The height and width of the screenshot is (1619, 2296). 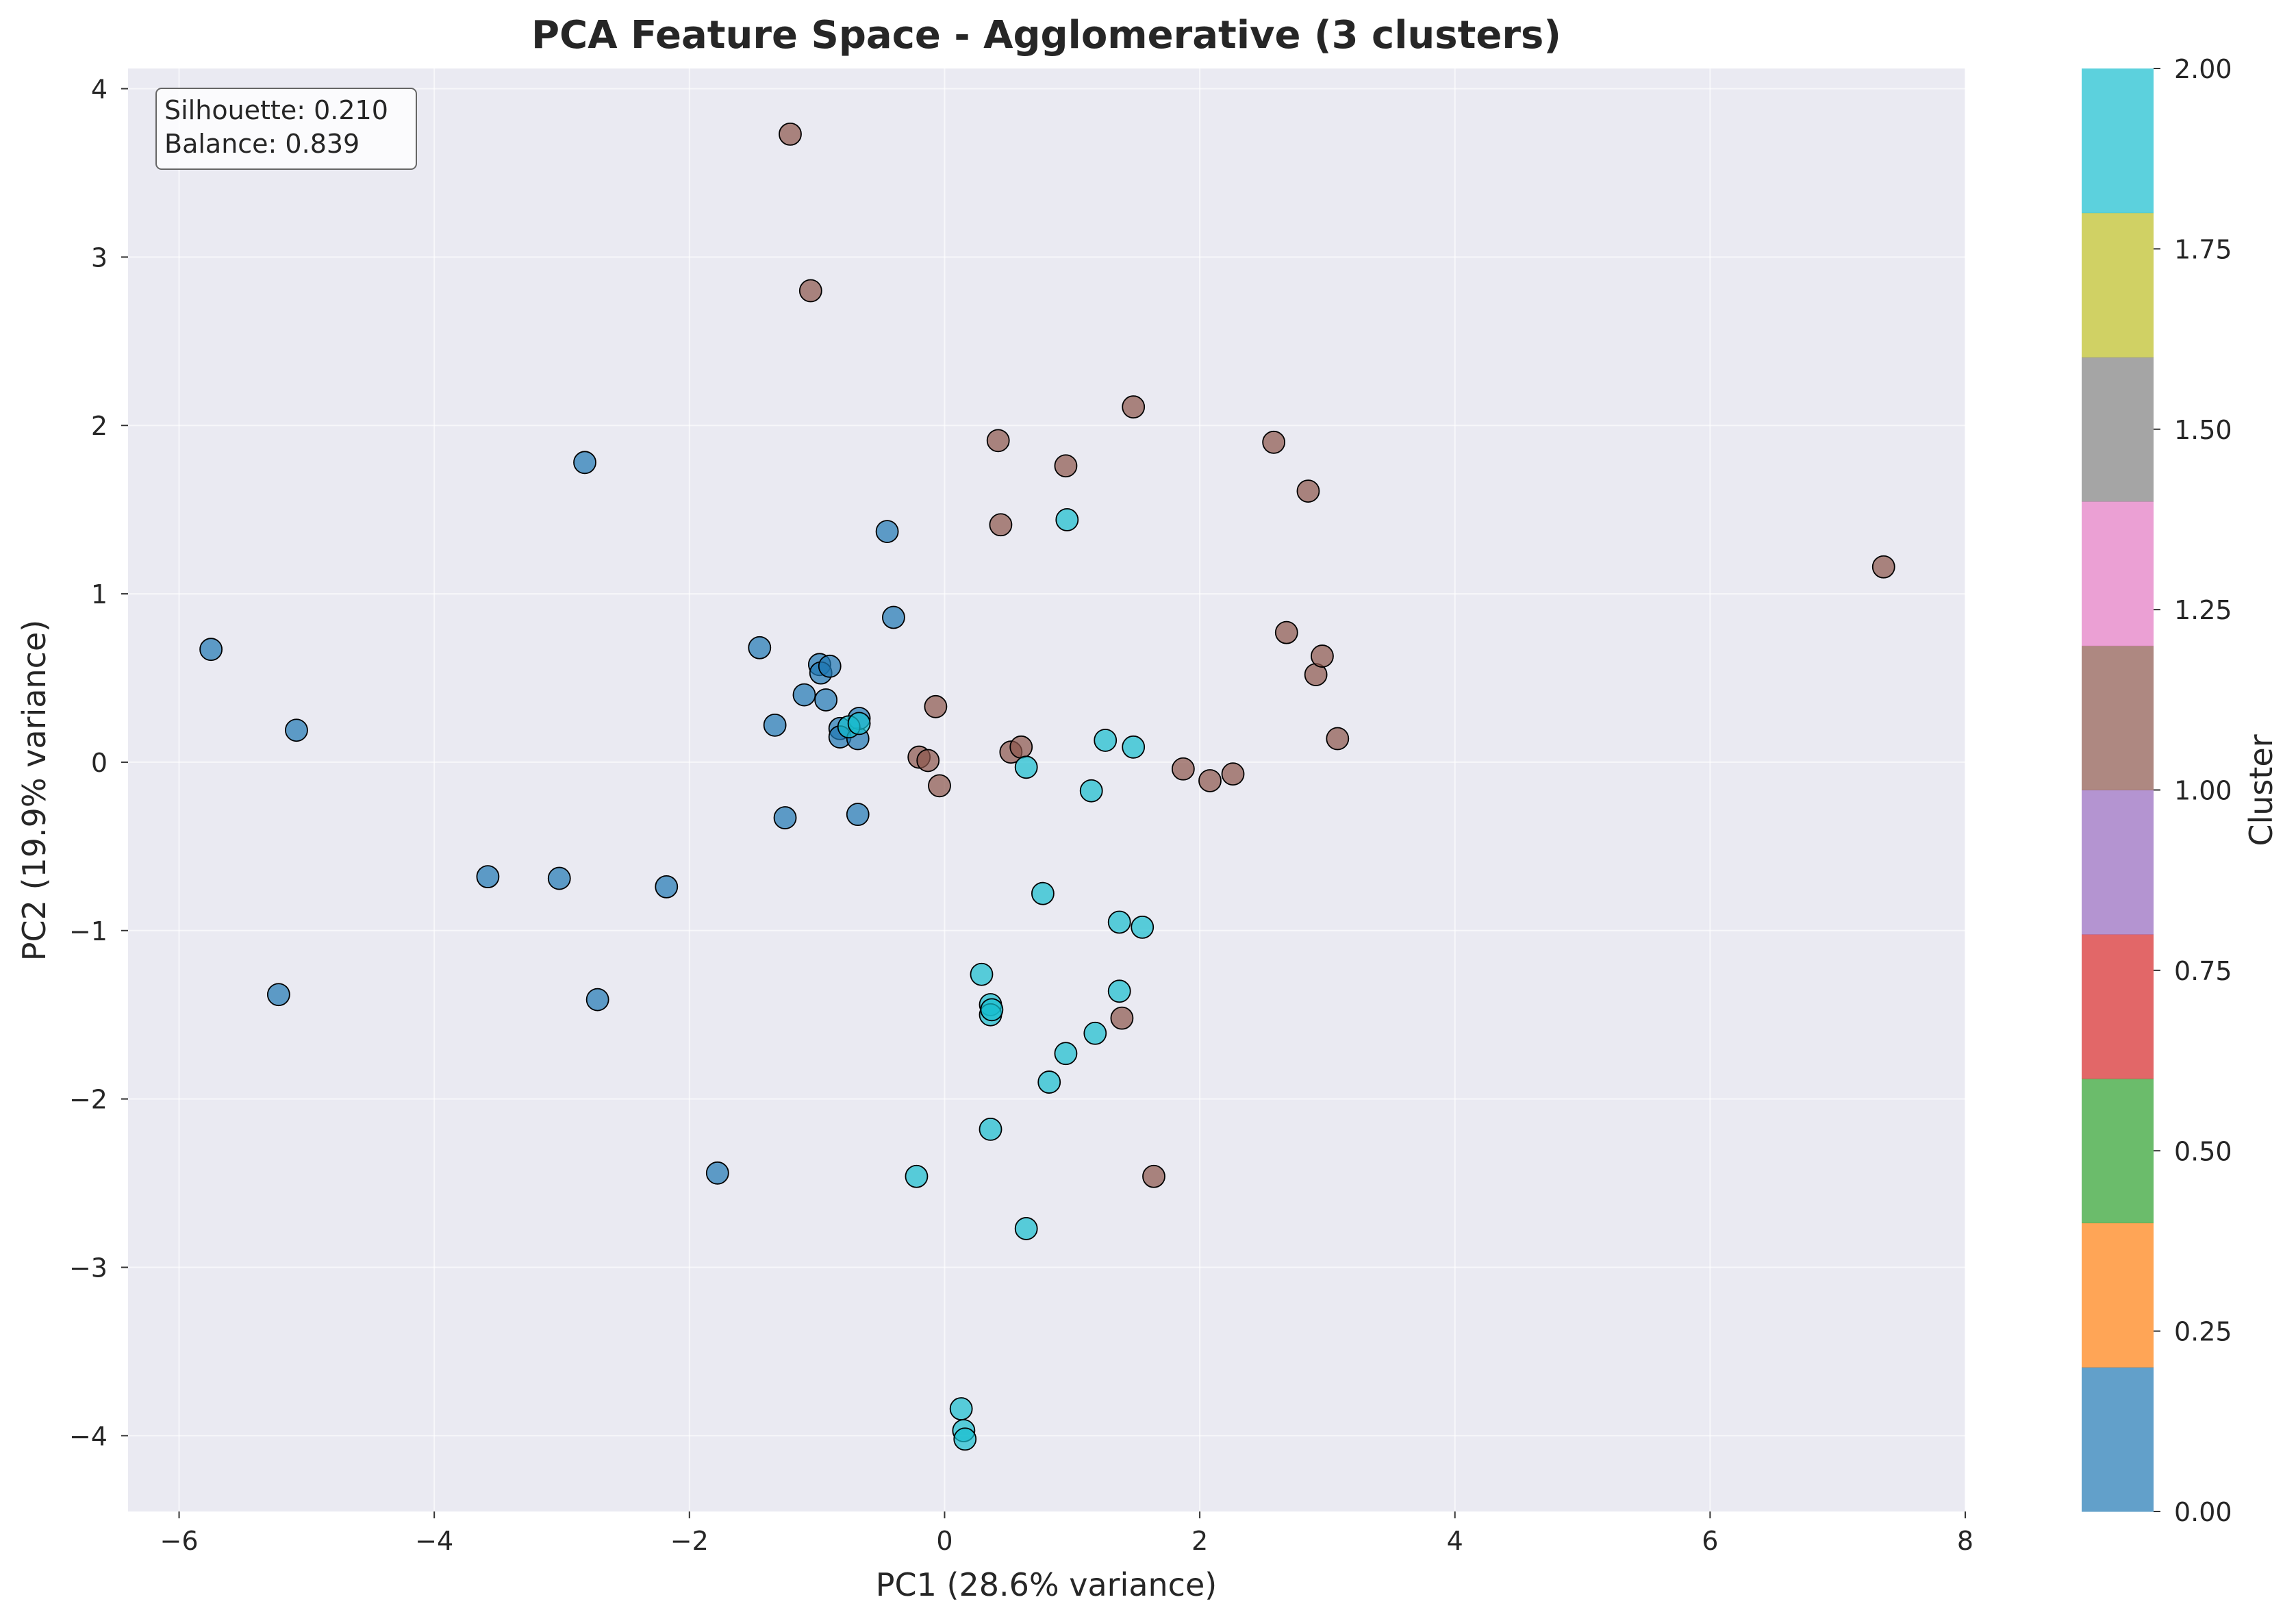 What do you see at coordinates (2203, 1332) in the screenshot?
I see `colorbar-tick-label: 0.25` at bounding box center [2203, 1332].